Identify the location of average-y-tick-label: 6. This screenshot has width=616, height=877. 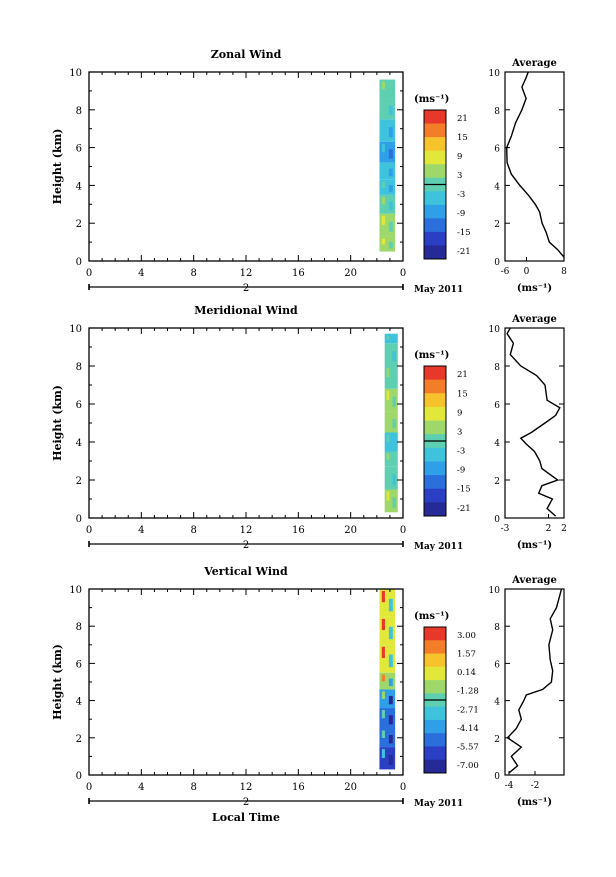
(497, 150).